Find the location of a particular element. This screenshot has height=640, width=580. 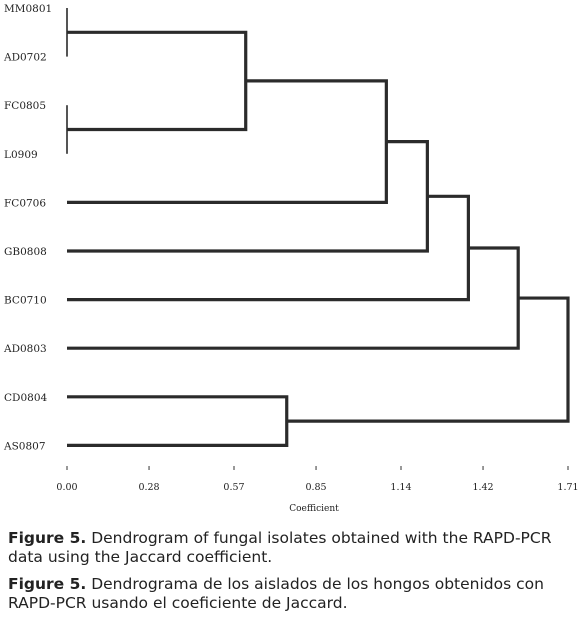

x-tick-label-0.00: 0.00 is located at coordinates (66, 487).